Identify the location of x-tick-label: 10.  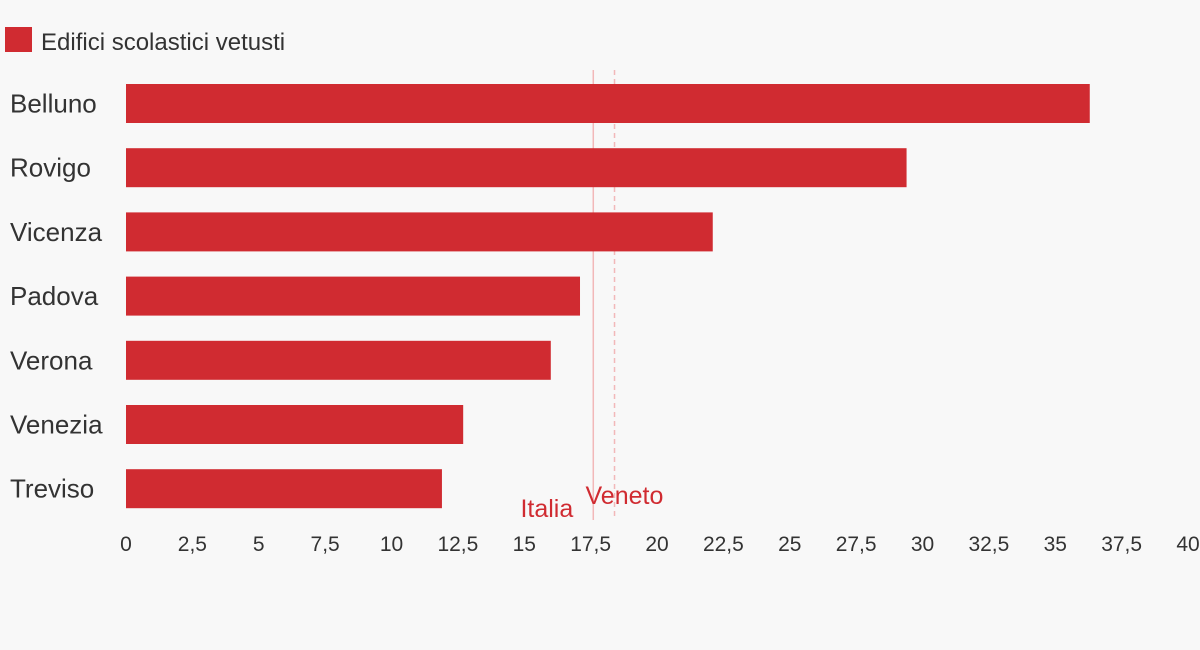
(391, 544).